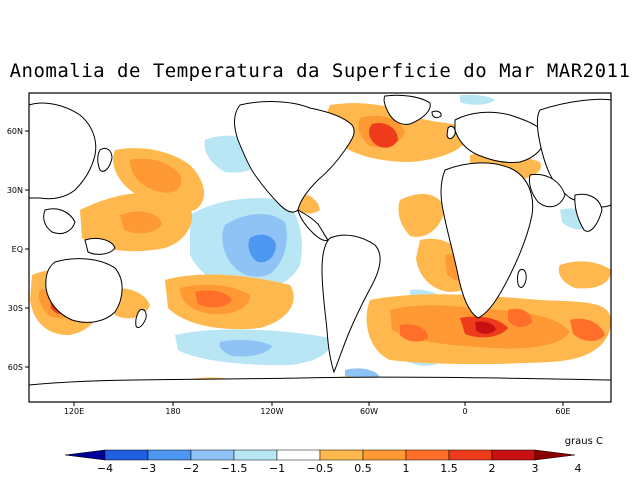  I want to click on warm-hot-south-africa, so click(520, 318).